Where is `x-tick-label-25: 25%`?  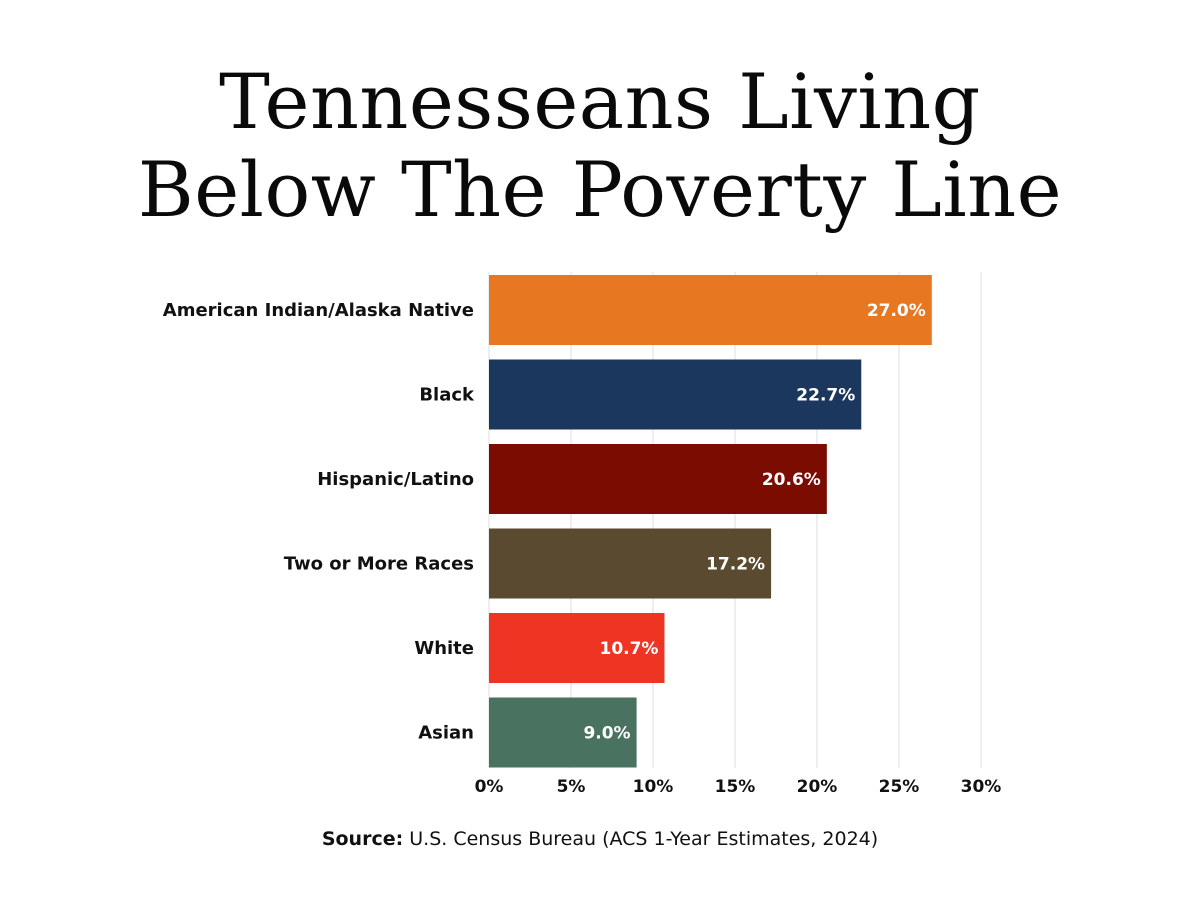
x-tick-label-25: 25% is located at coordinates (899, 787).